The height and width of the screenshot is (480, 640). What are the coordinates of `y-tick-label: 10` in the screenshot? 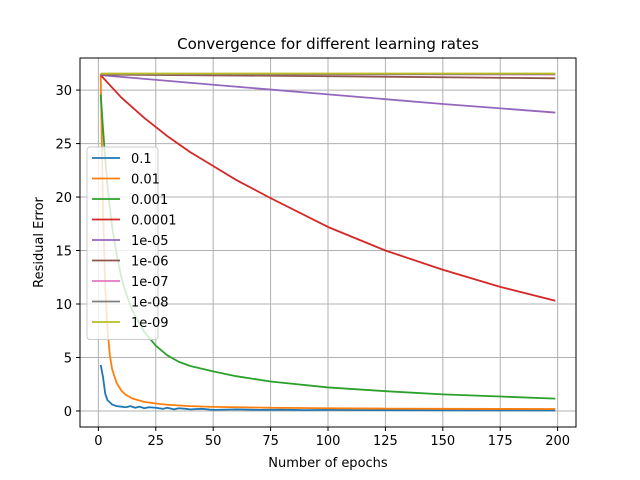 It's located at (63, 305).